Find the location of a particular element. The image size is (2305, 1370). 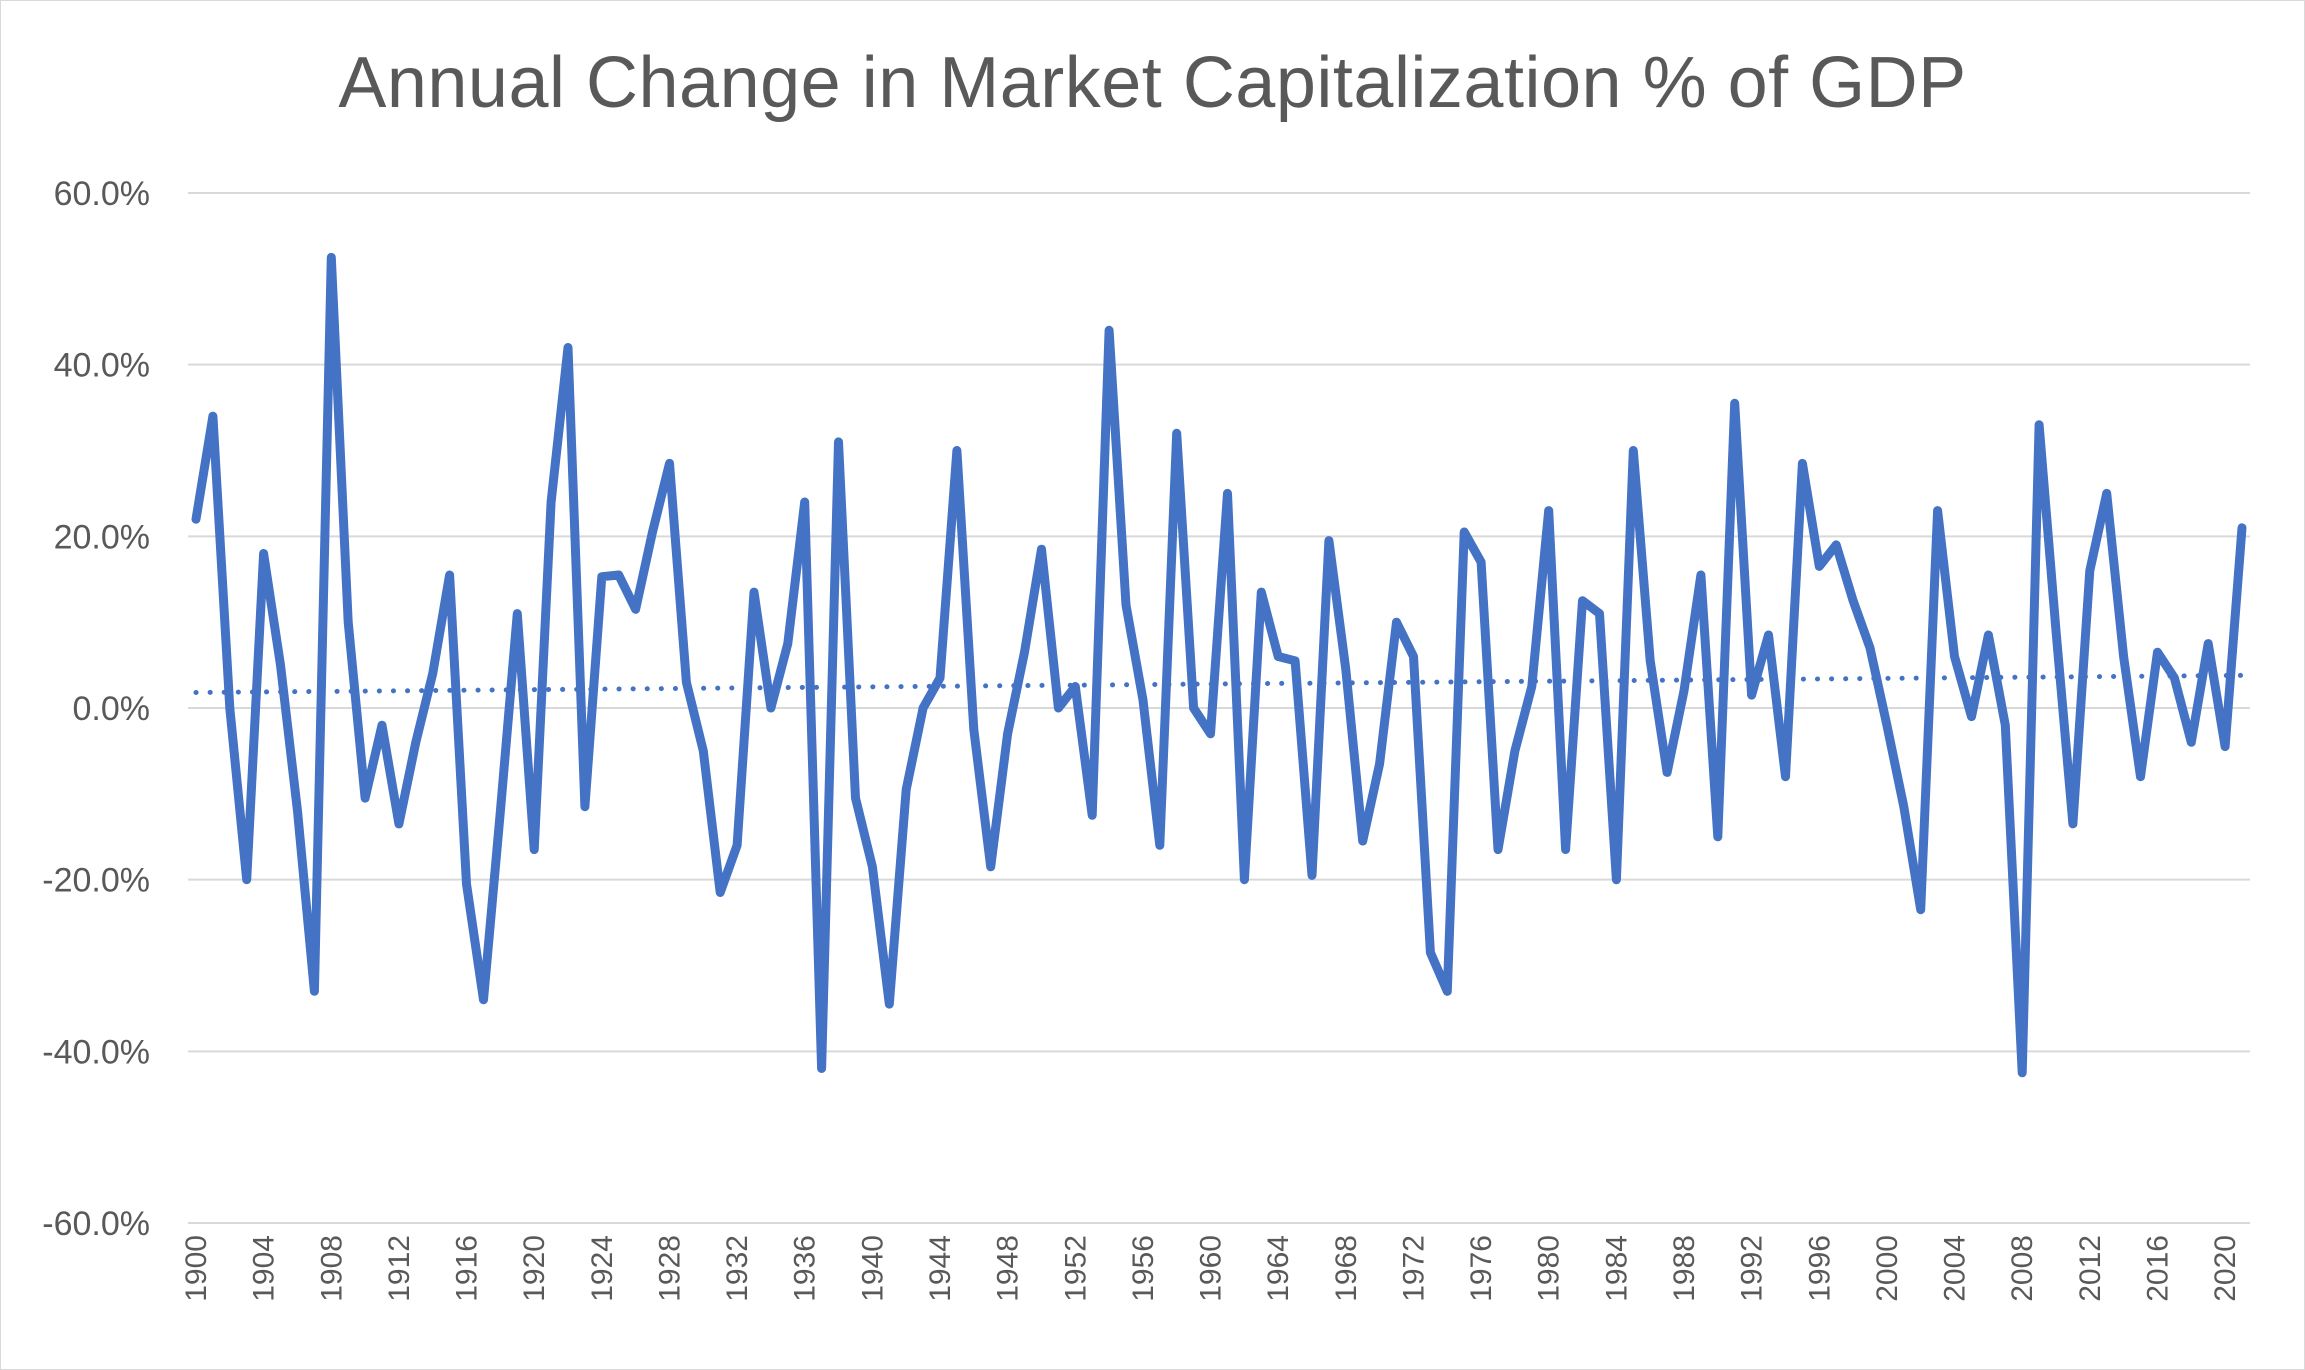

x-tick-label: 1984 is located at coordinates (1616, 1268).